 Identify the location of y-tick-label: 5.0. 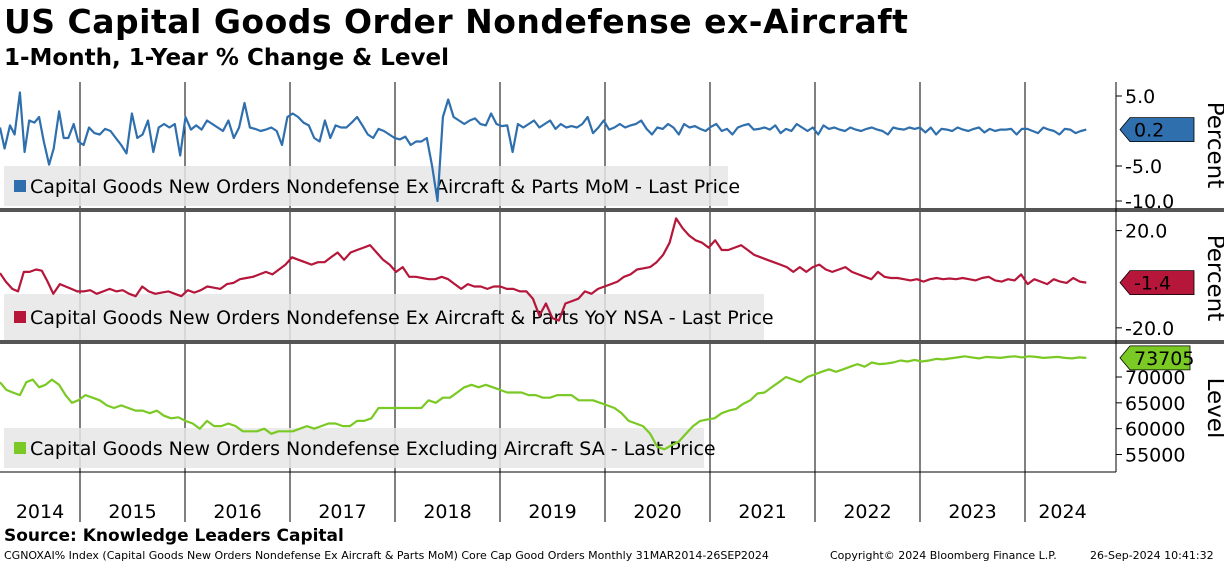
(1140, 97).